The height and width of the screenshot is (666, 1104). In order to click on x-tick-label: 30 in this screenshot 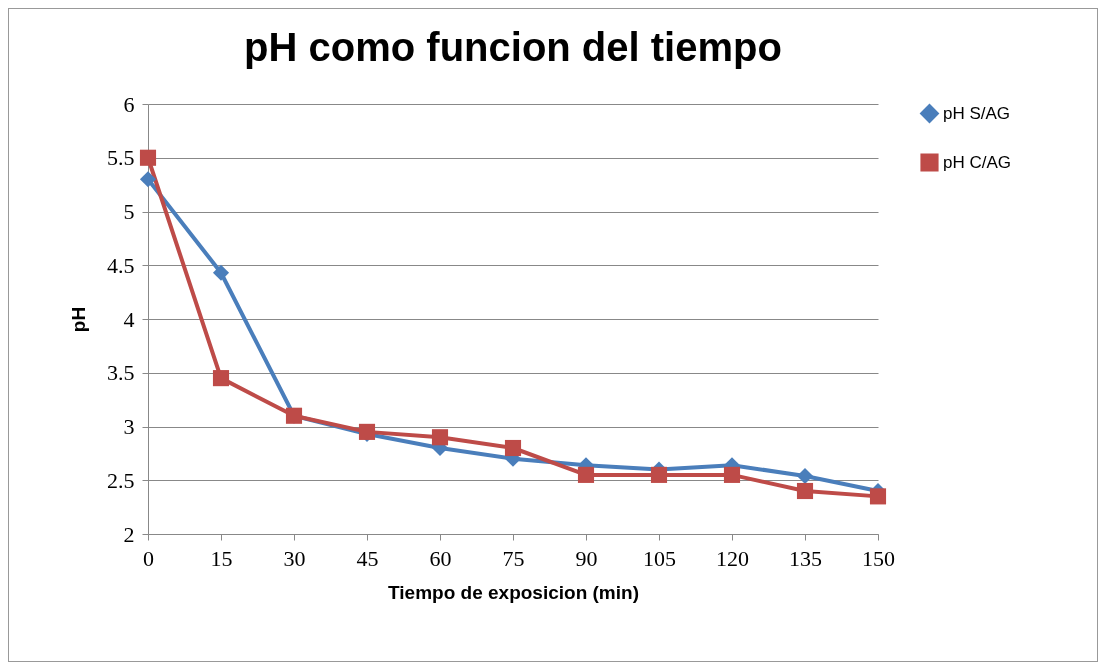, I will do `click(294, 558)`.